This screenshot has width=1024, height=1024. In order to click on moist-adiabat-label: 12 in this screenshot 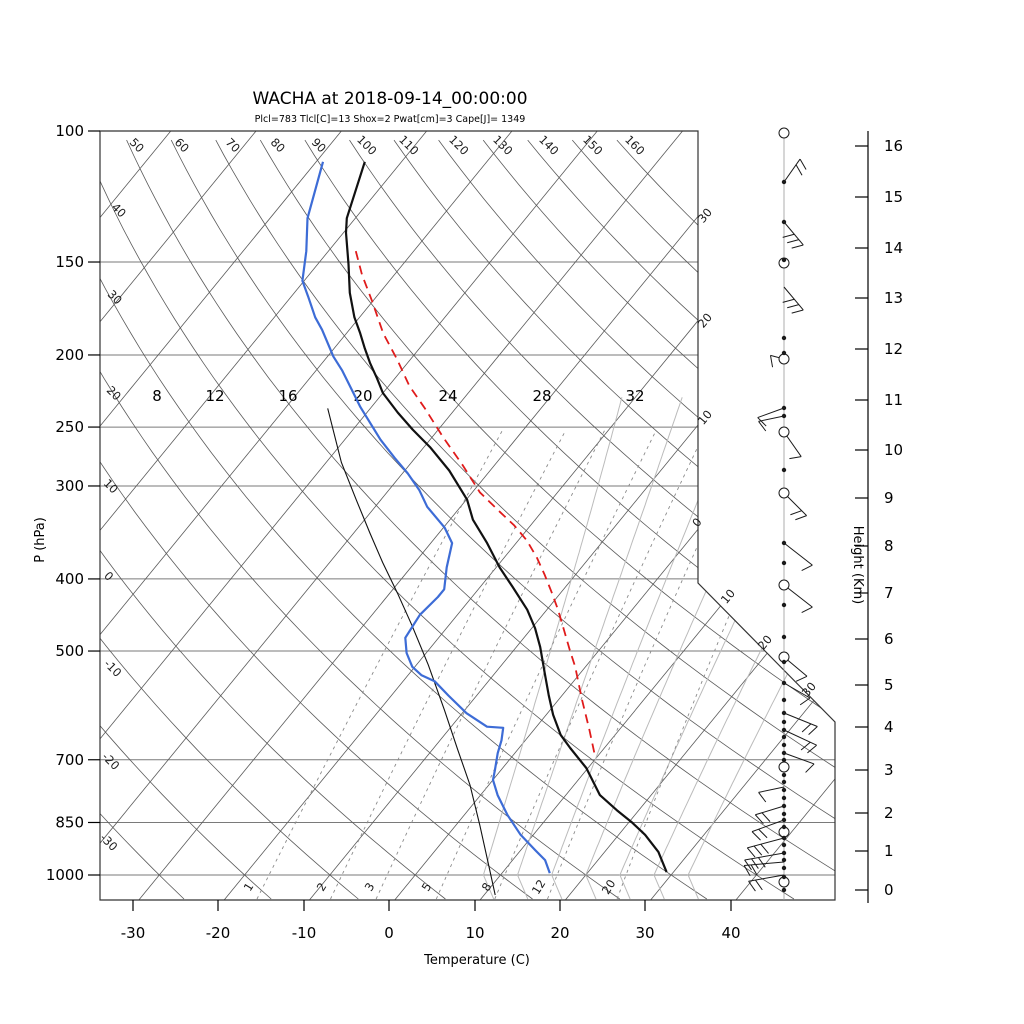, I will do `click(214, 396)`.